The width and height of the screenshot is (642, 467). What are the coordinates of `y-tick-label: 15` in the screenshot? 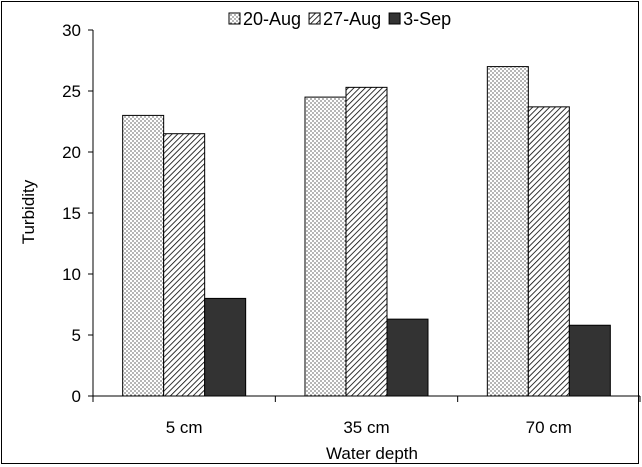 It's located at (71, 213).